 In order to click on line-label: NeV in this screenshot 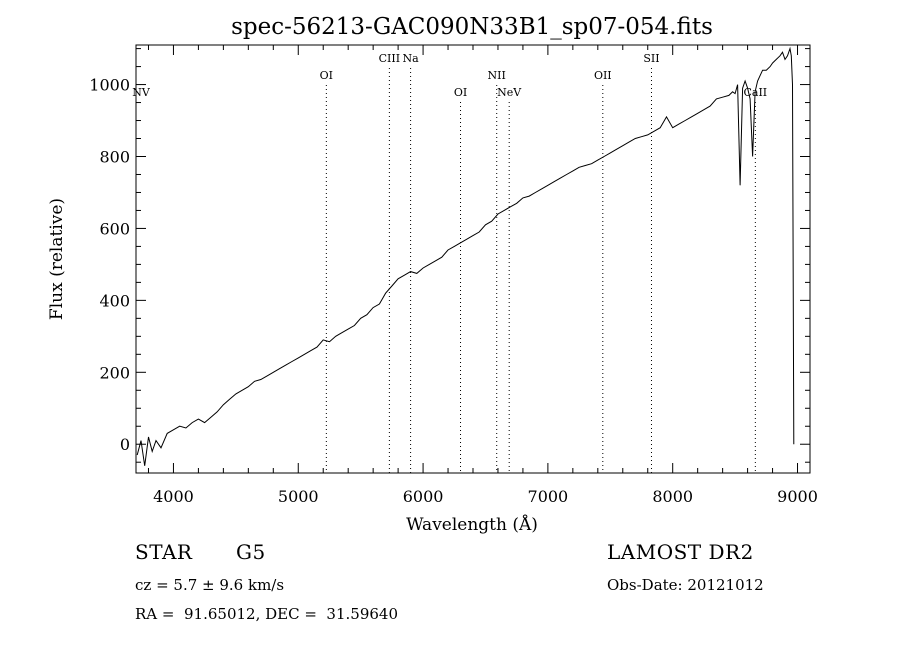, I will do `click(509, 92)`.